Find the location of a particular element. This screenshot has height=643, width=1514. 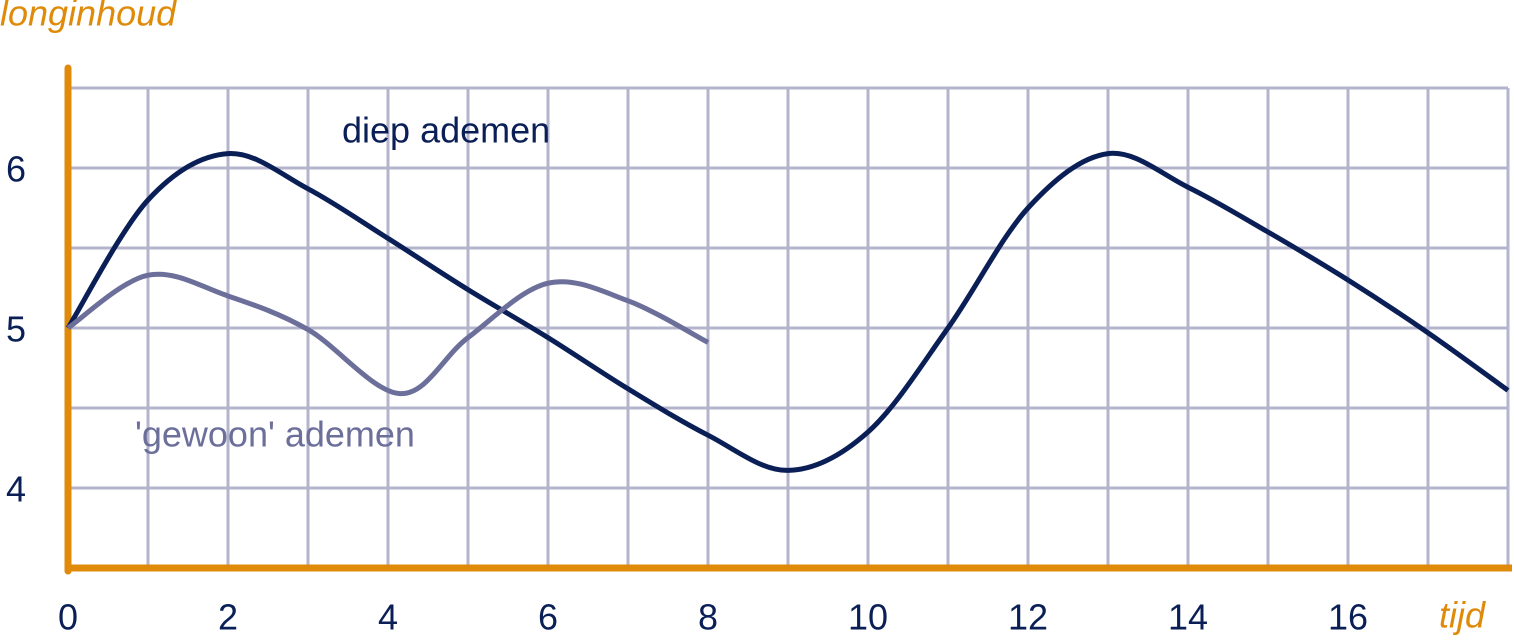

y-tick-label: 6 is located at coordinates (16, 169).